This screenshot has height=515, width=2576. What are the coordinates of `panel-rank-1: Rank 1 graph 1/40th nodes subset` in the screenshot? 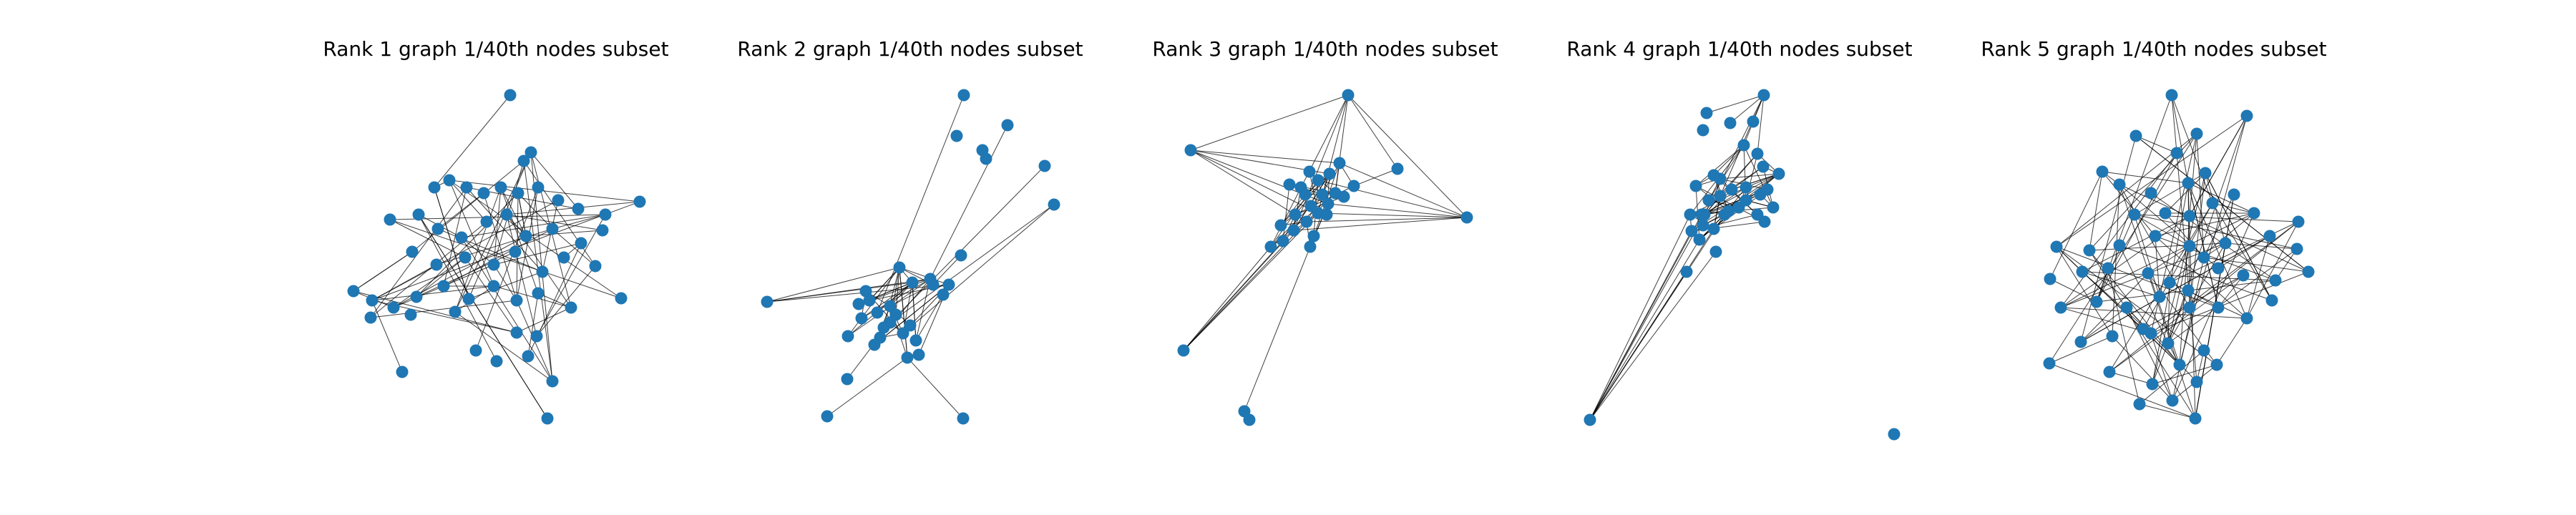 It's located at (496, 231).